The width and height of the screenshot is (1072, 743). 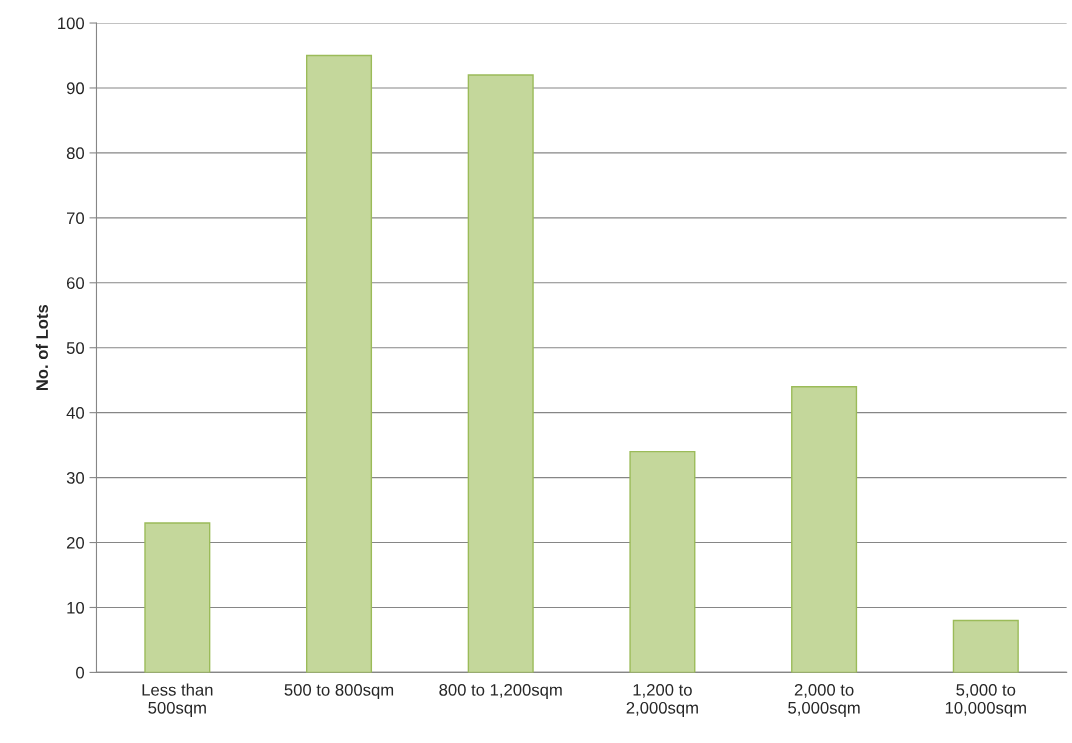 I want to click on x-tick-label: 800 to 1,200sqm, so click(x=500, y=691).